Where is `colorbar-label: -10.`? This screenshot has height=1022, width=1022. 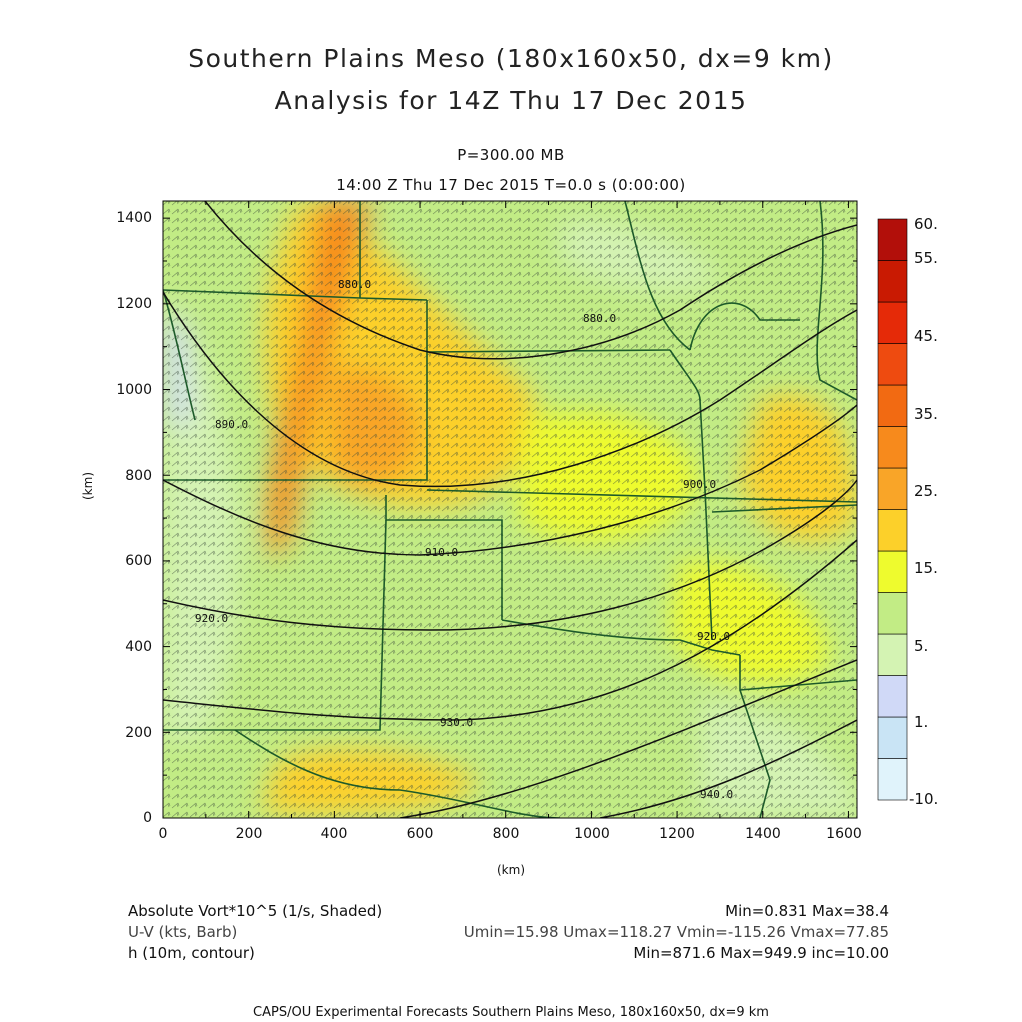
colorbar-label: -10. is located at coordinates (924, 799).